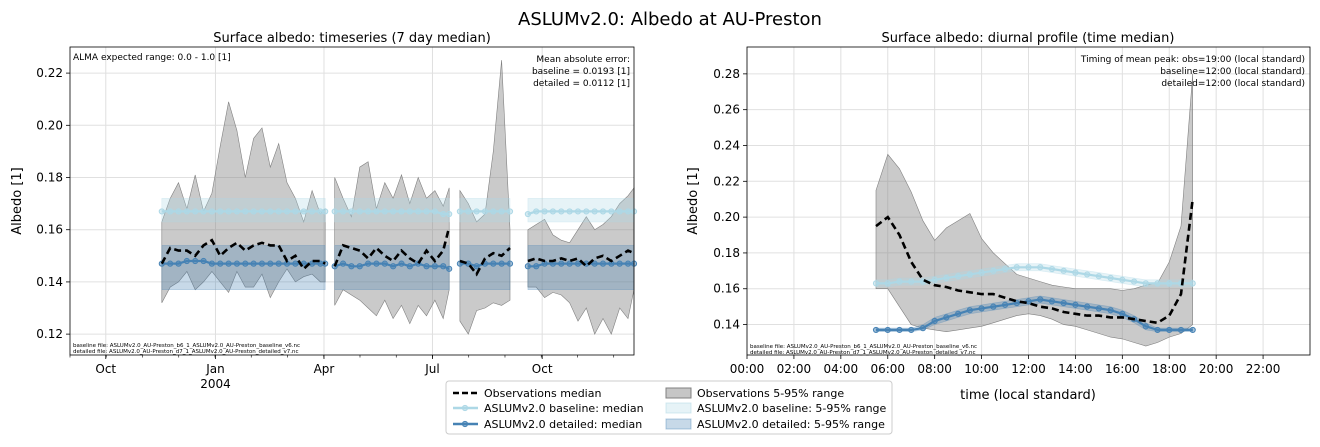 Image resolution: width=1320 pixels, height=447 pixels. I want to click on legend-label-obs-range: Observations 5-95% range, so click(770, 393).